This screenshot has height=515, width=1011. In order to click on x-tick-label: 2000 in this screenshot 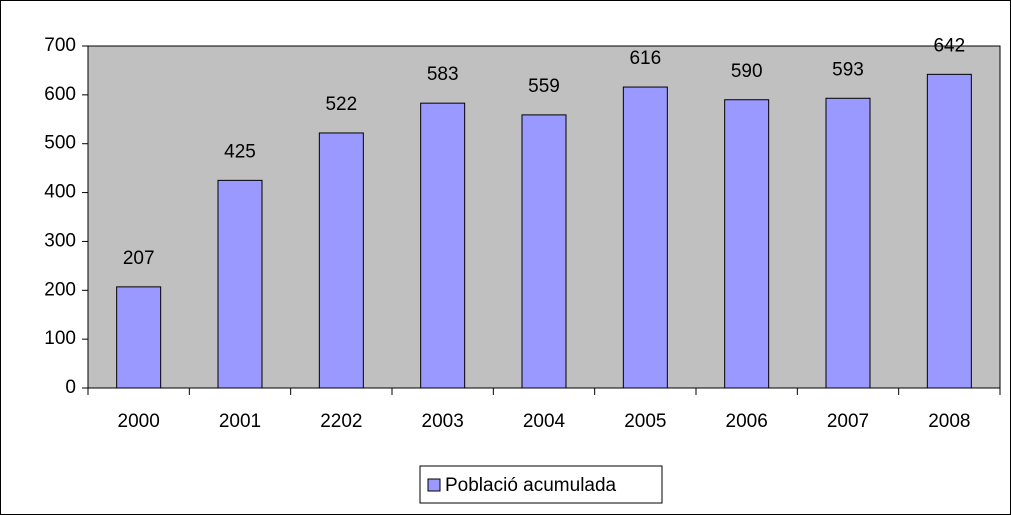, I will do `click(139, 421)`.